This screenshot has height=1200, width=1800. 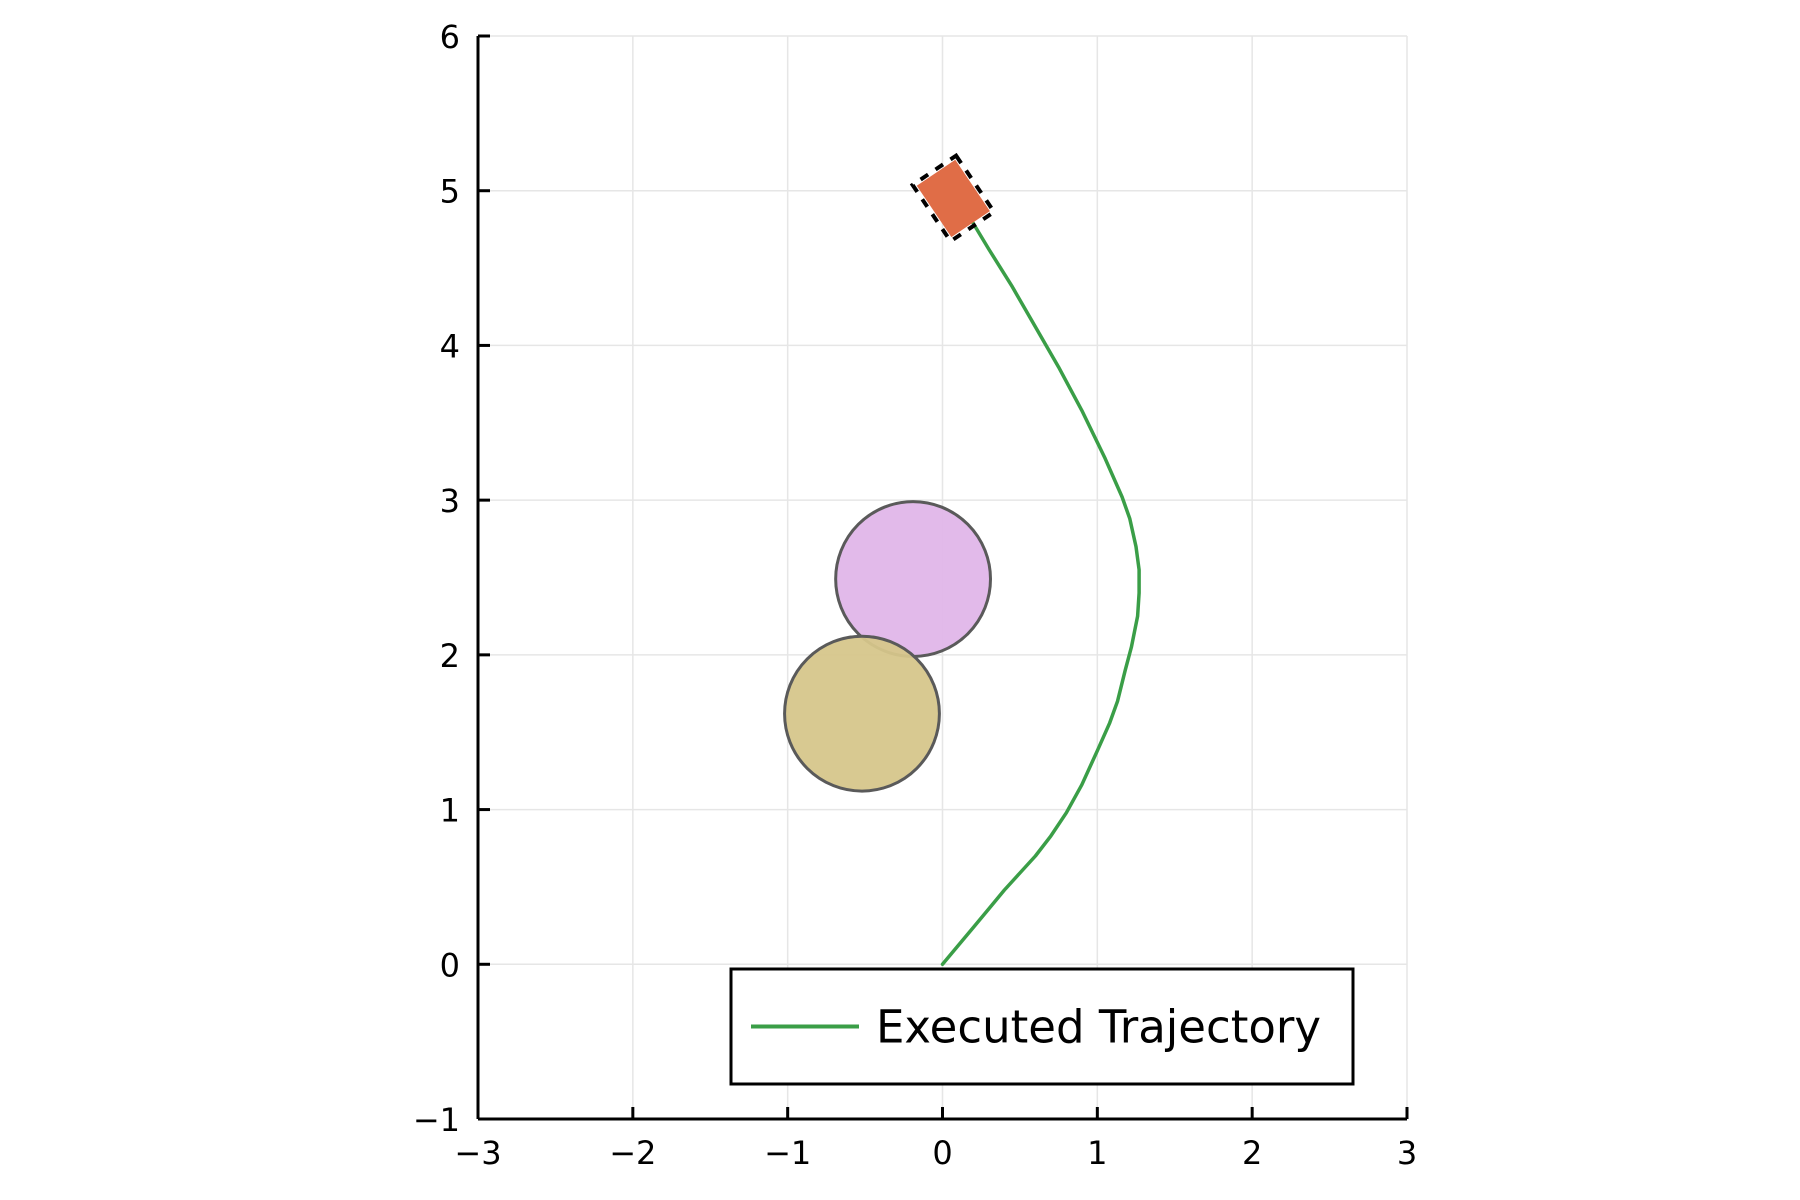 I want to click on robot-marker, so click(x=953, y=198).